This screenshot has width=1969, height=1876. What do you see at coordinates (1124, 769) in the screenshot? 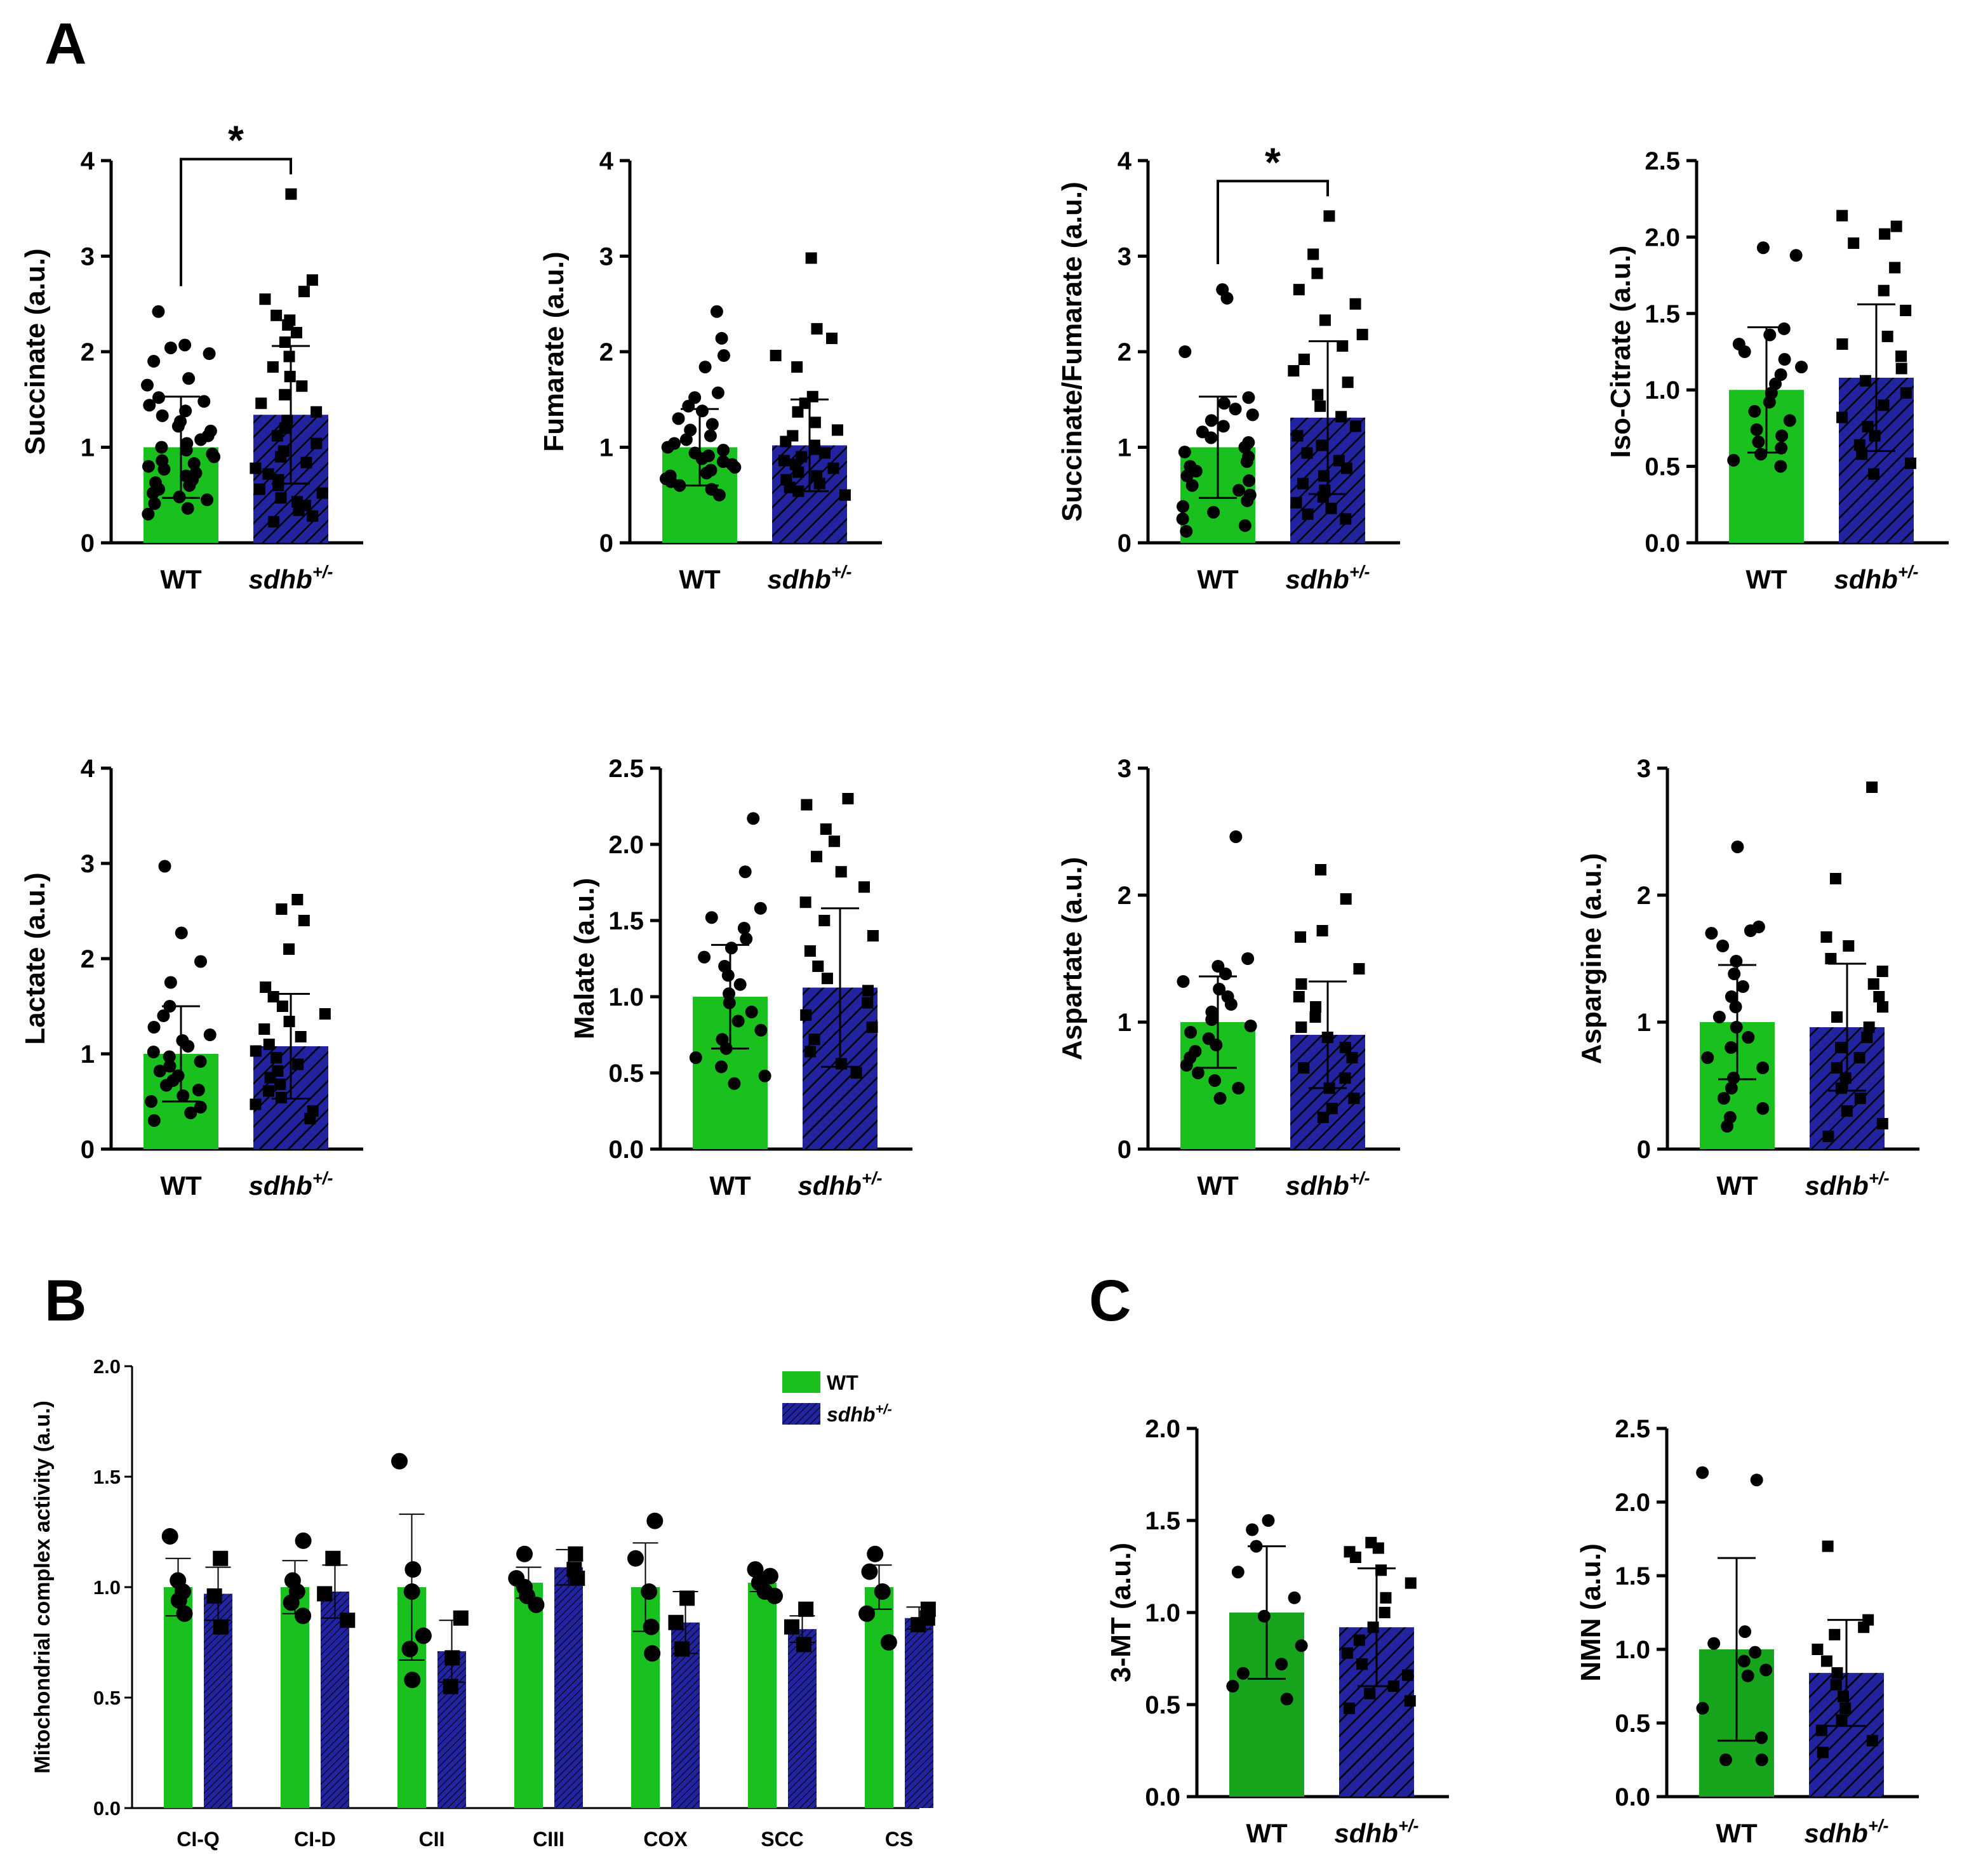
I see `y-tick-label: 3` at bounding box center [1124, 769].